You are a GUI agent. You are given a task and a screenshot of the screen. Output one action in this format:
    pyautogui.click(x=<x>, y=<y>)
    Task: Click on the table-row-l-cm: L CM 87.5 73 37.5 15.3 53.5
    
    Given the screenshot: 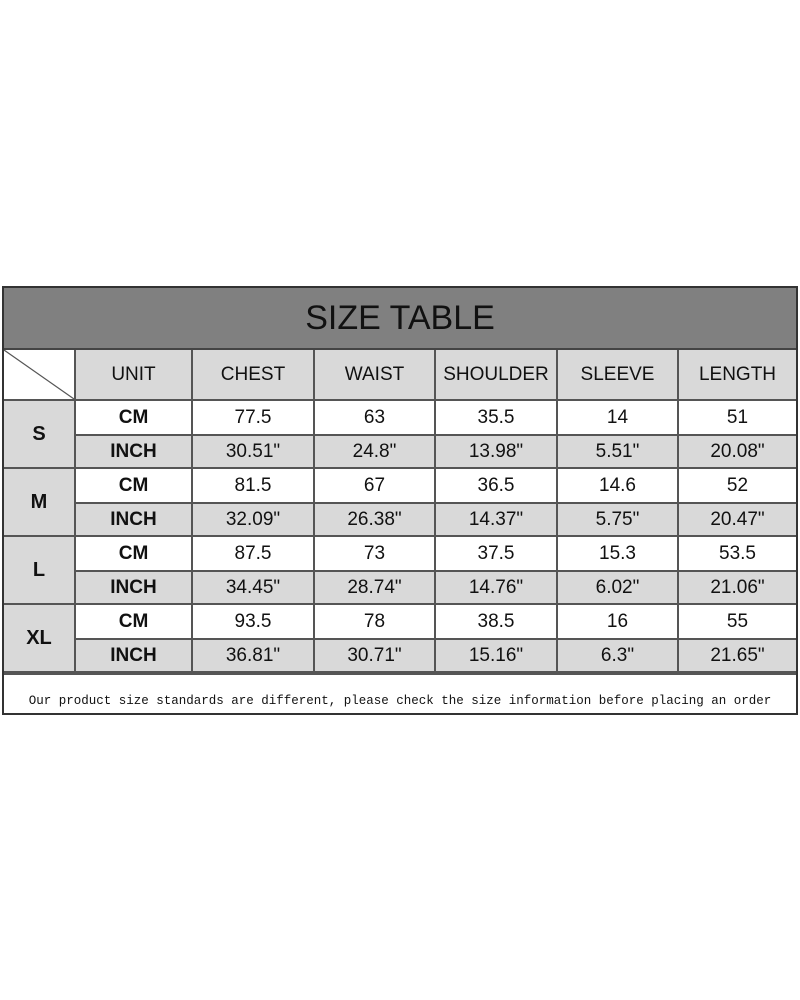 What is the action you would take?
    pyautogui.click(x=400, y=570)
    